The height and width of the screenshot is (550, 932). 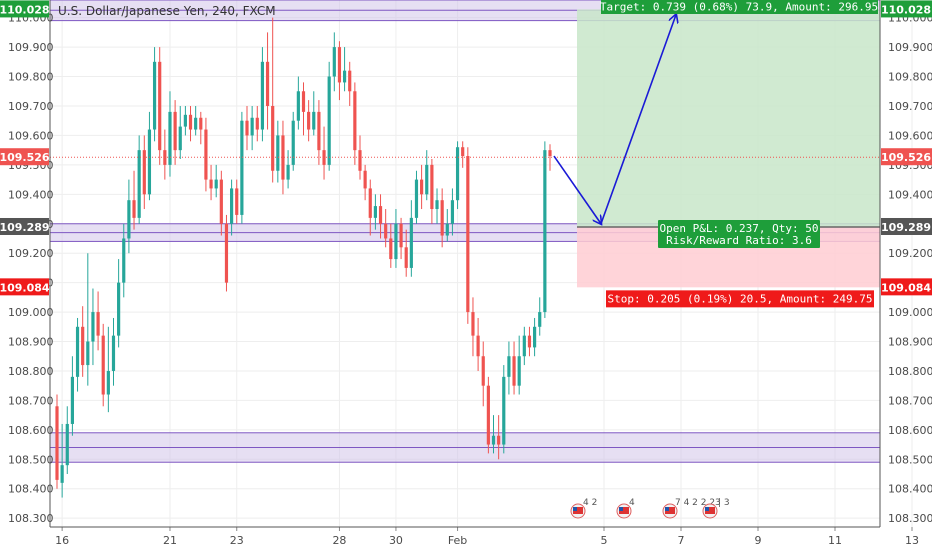 I want to click on stop-label-text: Stop: 0.205 (0.19%) 20.5, Amount: 249.75, so click(x=740, y=298).